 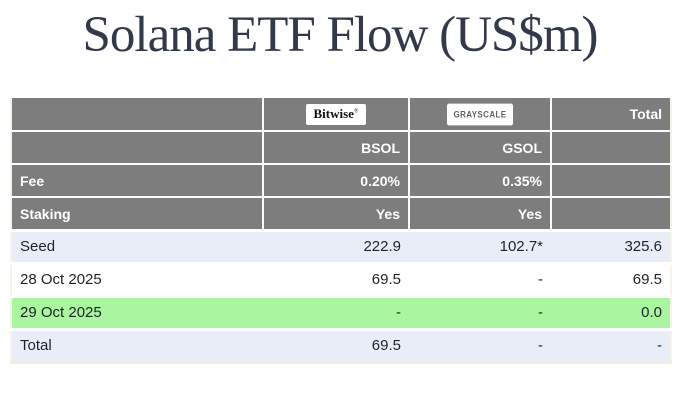 I want to click on date-row-29-oct: 29 Oct 2025 - - 0.0, so click(x=341, y=312).